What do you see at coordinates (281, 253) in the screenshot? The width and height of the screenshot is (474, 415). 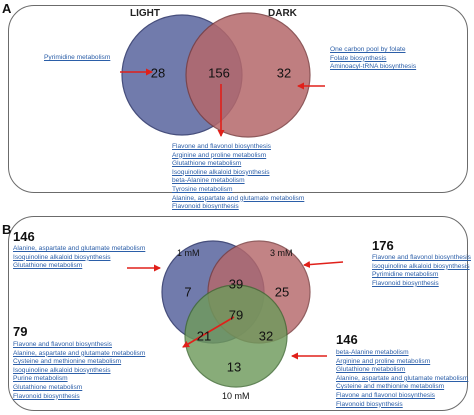 I see `set-3mm-label: 3 mM` at bounding box center [281, 253].